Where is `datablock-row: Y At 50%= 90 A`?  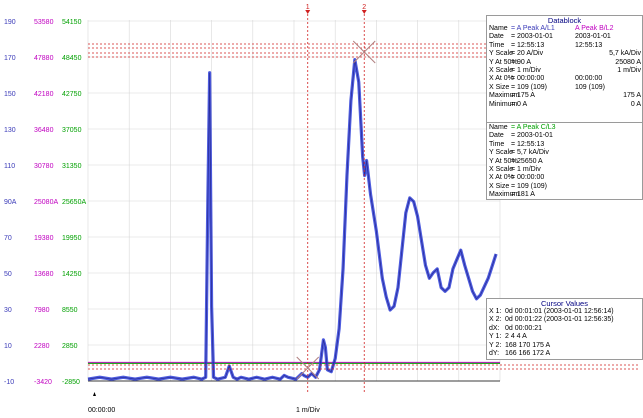 datablock-row: Y At 50%= 90 A is located at coordinates (532, 63).